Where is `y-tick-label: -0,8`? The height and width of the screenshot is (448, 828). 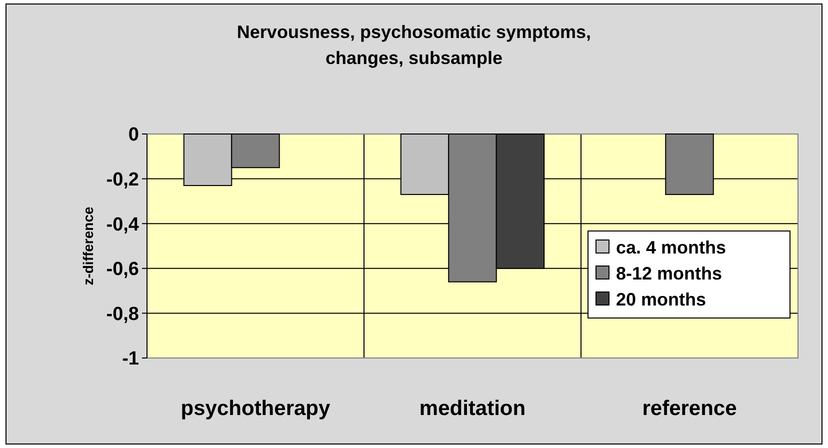 y-tick-label: -0,8 is located at coordinates (122, 314).